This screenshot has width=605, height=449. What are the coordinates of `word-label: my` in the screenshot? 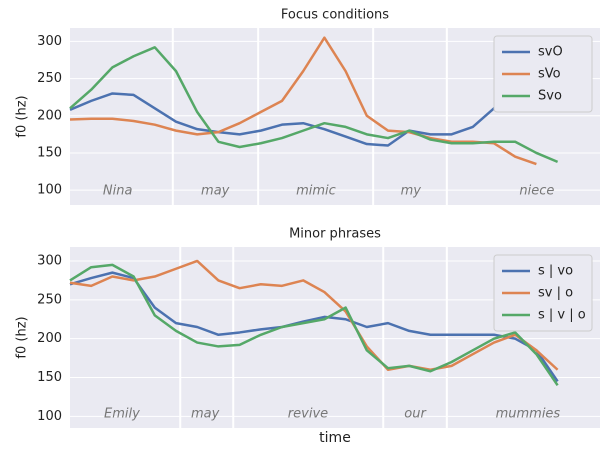 It's located at (411, 191).